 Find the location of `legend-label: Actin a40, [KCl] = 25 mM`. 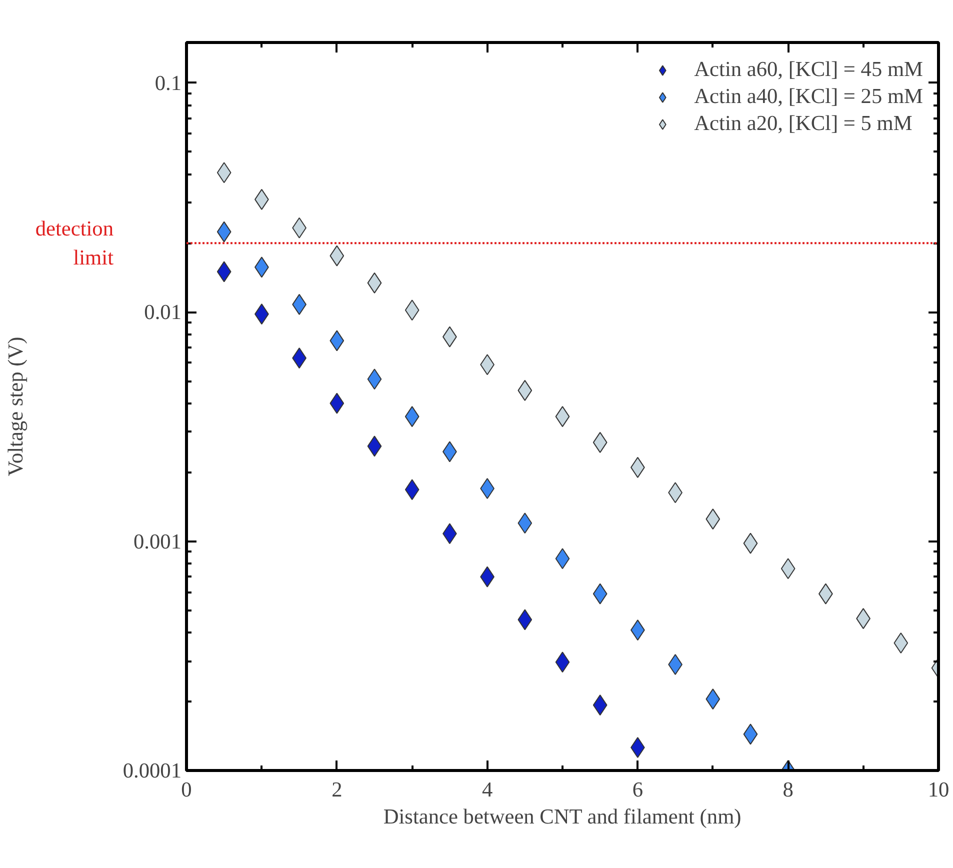

legend-label: Actin a40, [KCl] = 25 mM is located at coordinates (808, 96).